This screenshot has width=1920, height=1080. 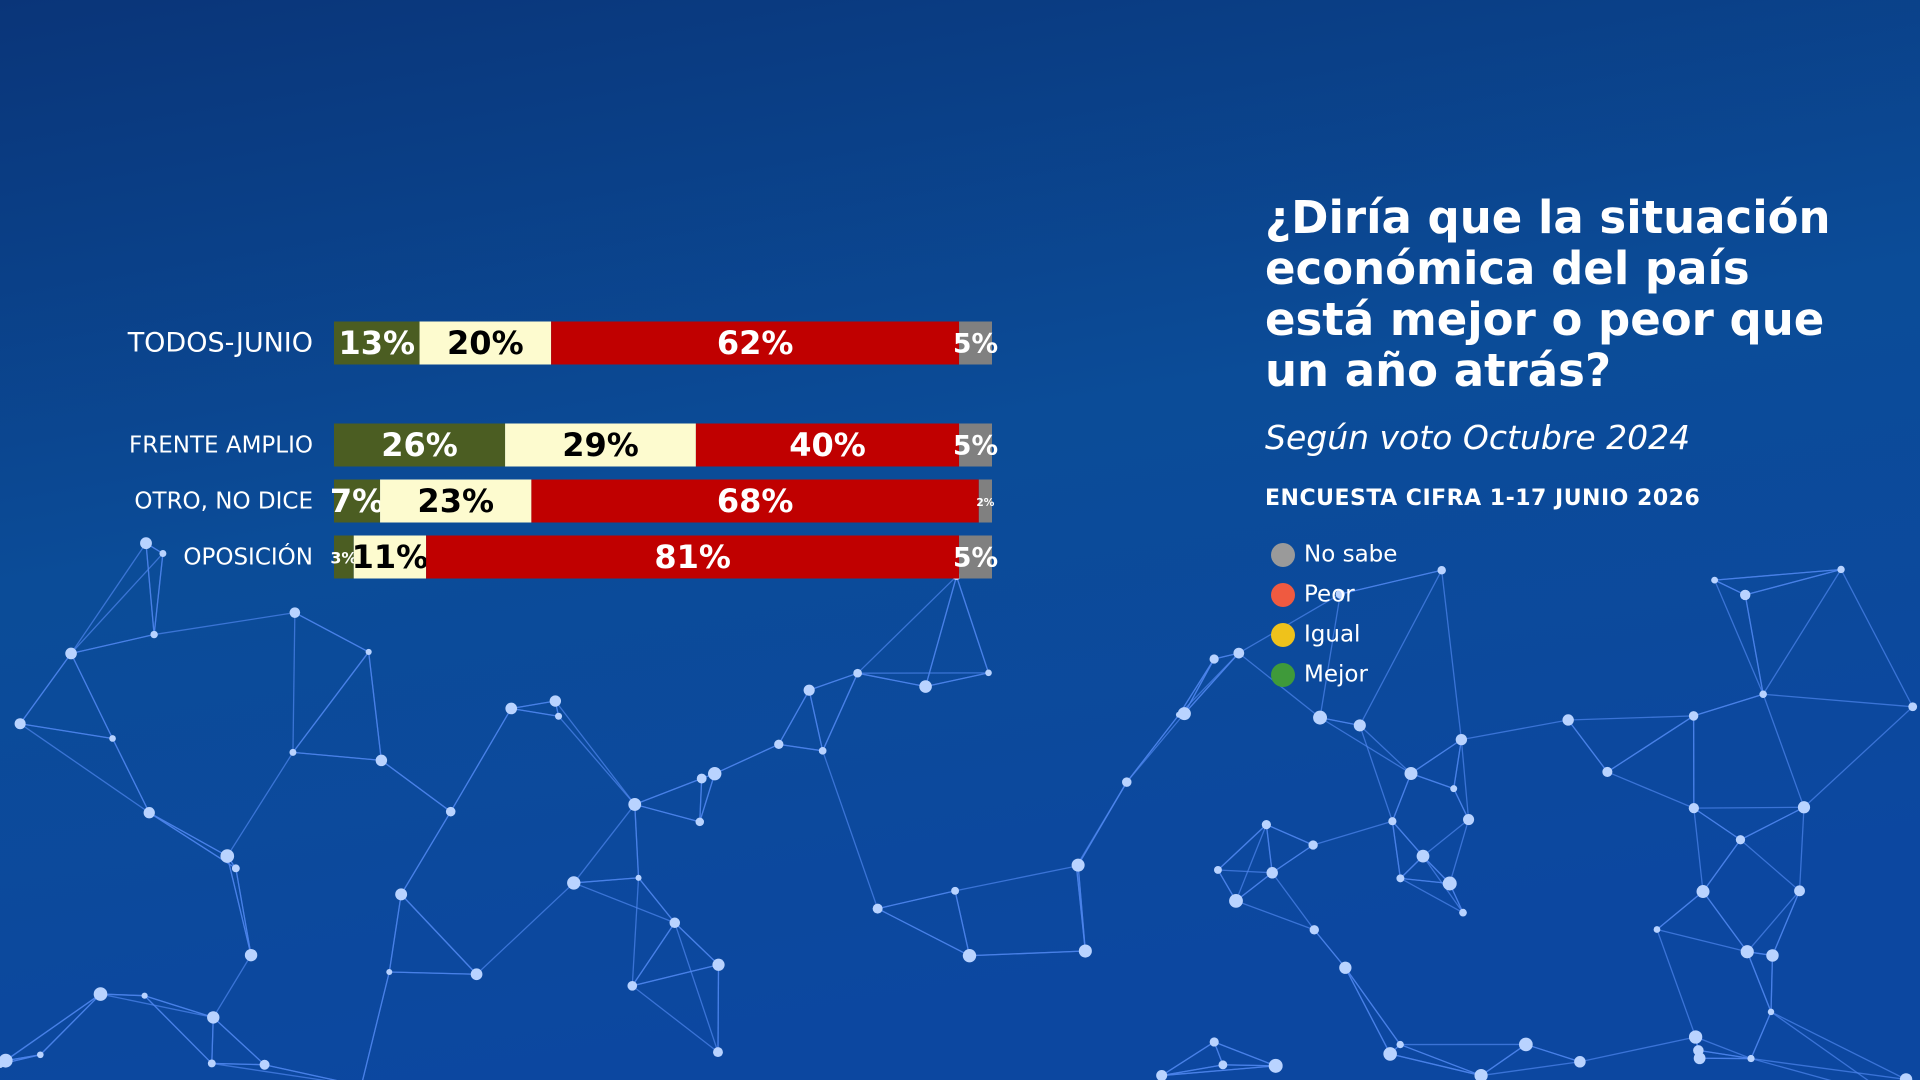 What do you see at coordinates (1283, 555) in the screenshot?
I see `legend-swatch` at bounding box center [1283, 555].